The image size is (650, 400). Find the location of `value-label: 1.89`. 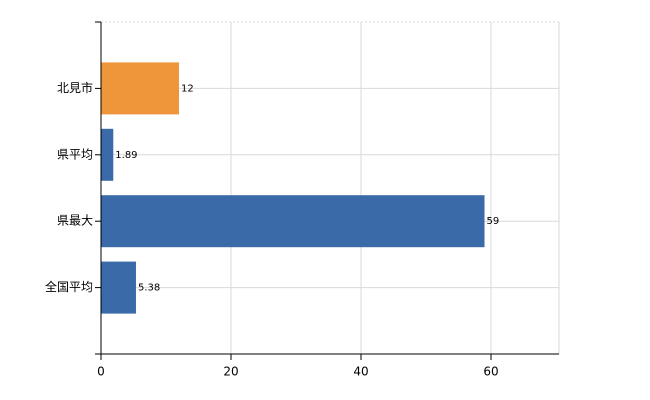

value-label: 1.89 is located at coordinates (126, 155).